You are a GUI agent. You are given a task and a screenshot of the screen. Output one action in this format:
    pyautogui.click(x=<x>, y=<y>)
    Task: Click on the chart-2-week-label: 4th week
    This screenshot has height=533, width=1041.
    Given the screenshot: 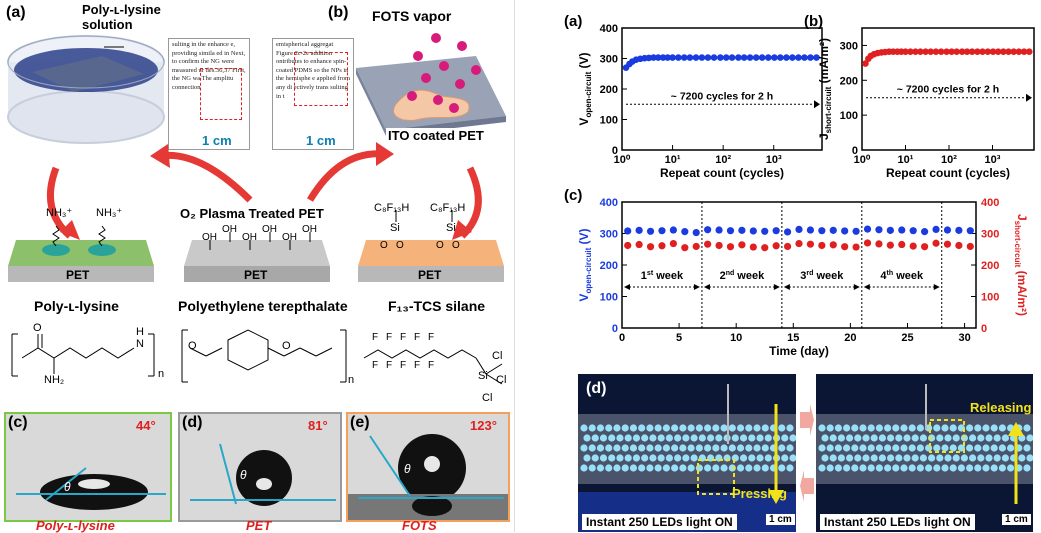 What is the action you would take?
    pyautogui.click(x=902, y=276)
    